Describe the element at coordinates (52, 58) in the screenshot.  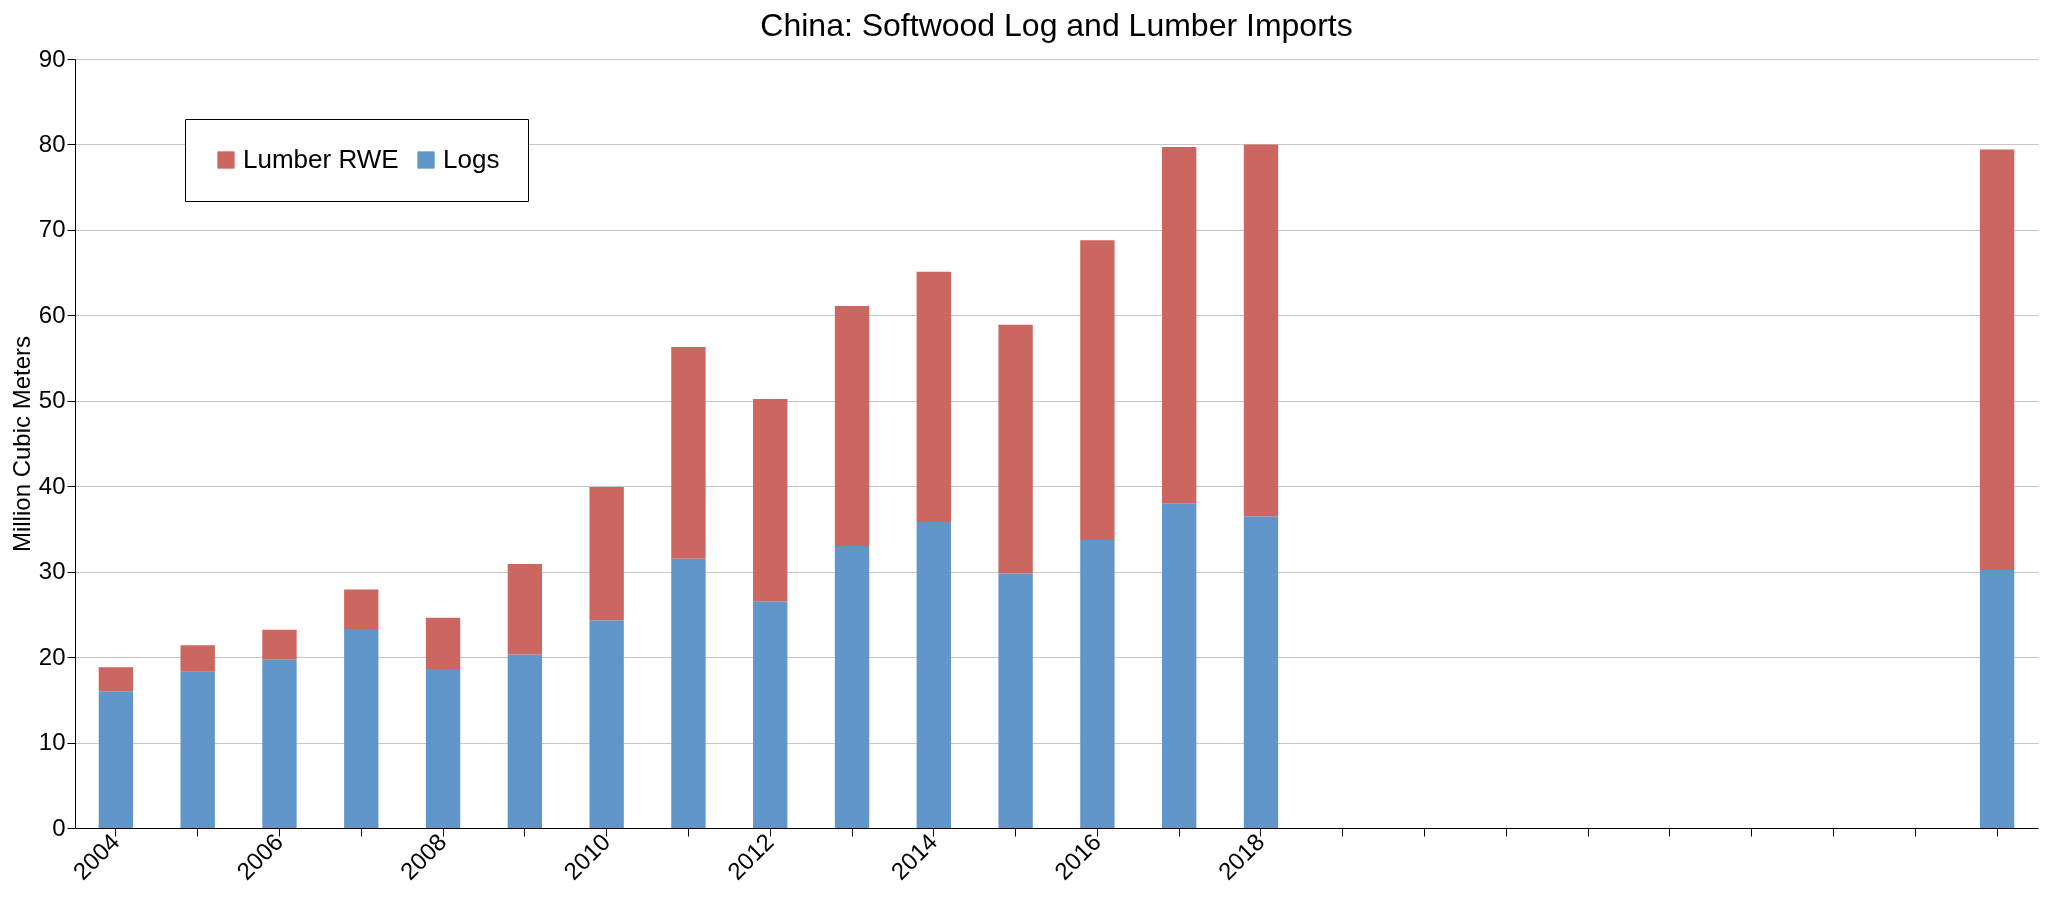
I see `y-tick-label: 90` at that location.